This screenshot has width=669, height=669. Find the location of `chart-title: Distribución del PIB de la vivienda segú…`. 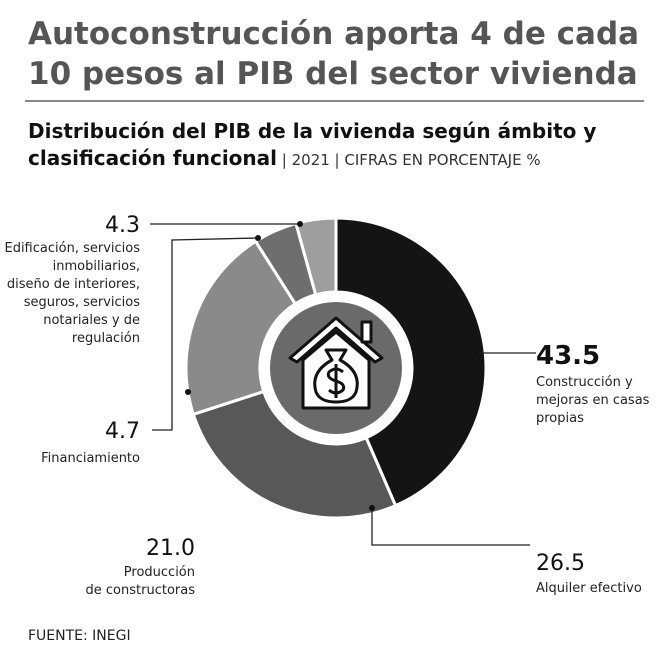

chart-title: Distribución del PIB de la vivienda segú… is located at coordinates (312, 131).